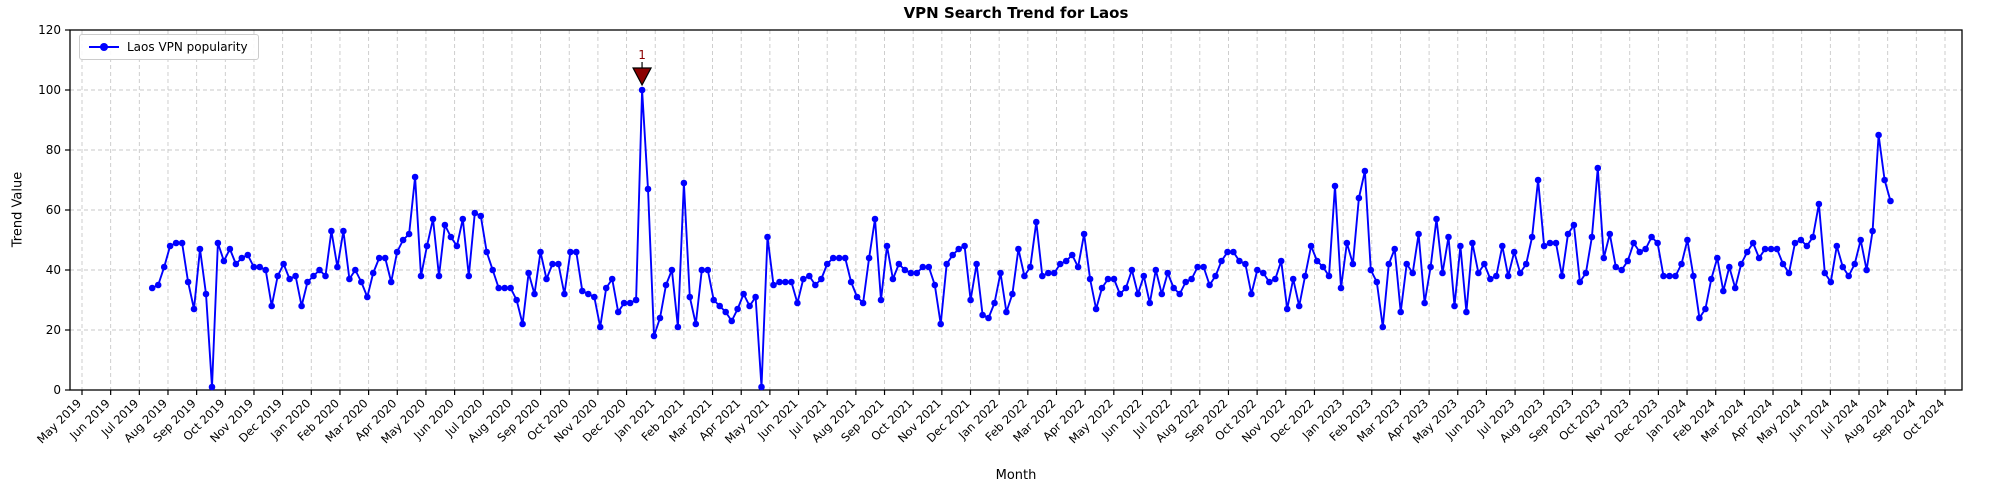  I want to click on legend-line-marker-icon, so click(104, 47).